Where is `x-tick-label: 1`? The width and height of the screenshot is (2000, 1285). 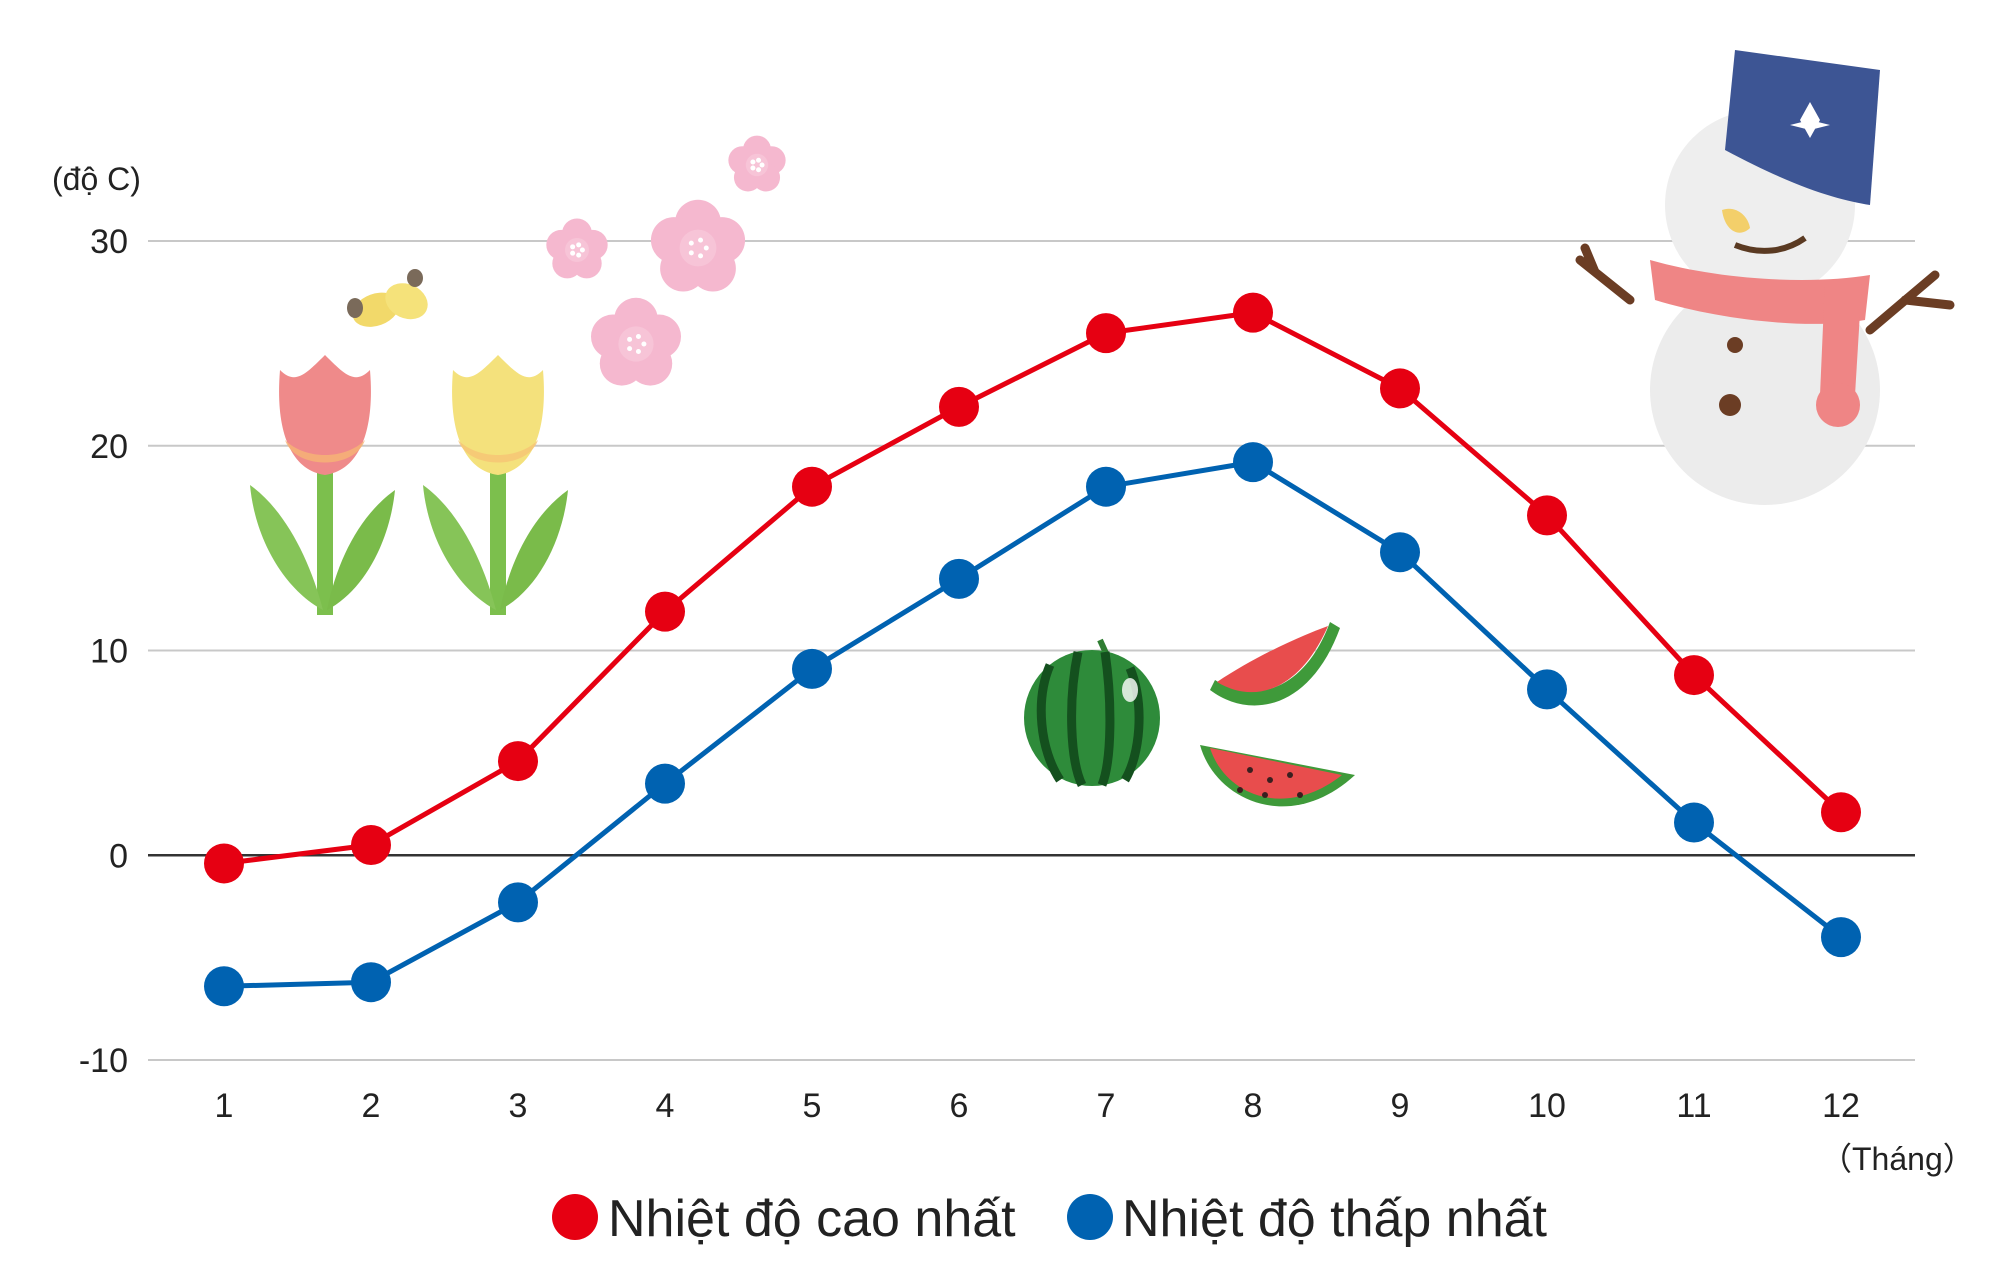
x-tick-label: 1 is located at coordinates (224, 1106).